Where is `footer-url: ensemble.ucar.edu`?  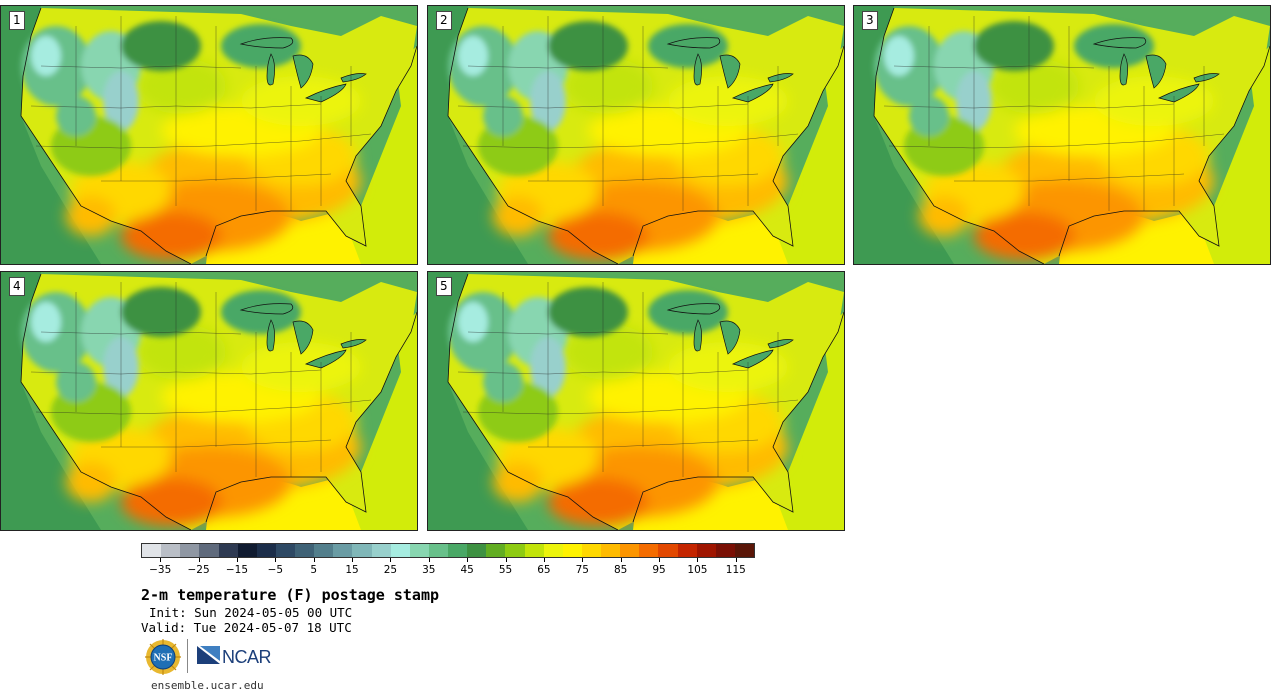
footer-url: ensemble.ucar.edu is located at coordinates (207, 685).